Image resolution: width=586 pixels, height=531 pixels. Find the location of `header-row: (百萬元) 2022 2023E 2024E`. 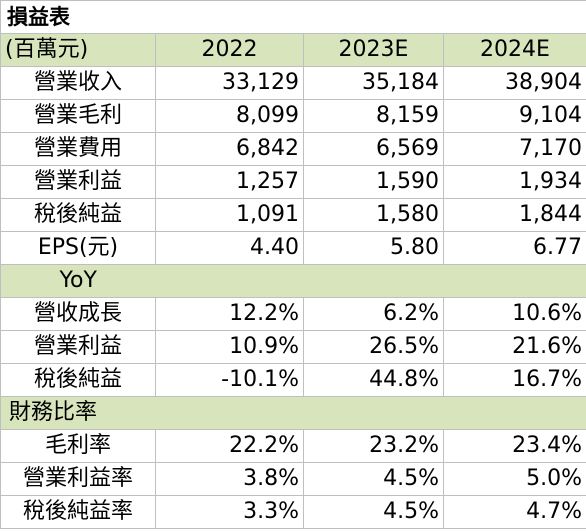

header-row: (百萬元) 2022 2023E 2024E is located at coordinates (293, 50).